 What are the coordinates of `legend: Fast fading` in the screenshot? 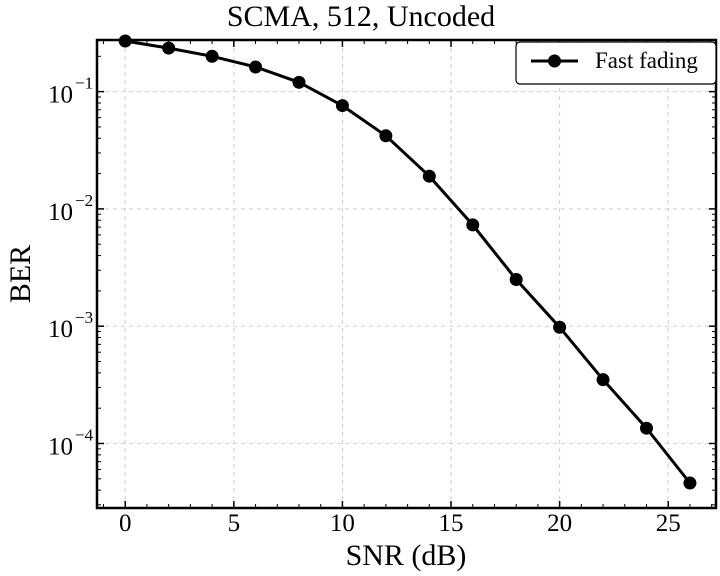 It's located at (616, 63).